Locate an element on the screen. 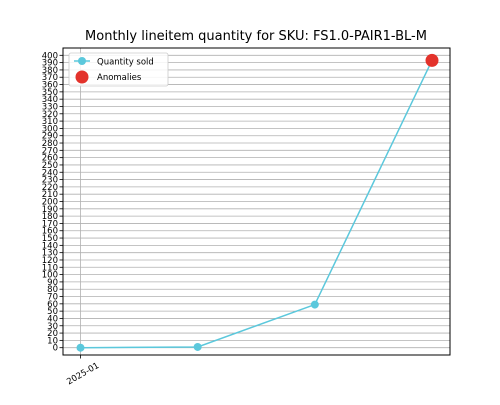  y-tick-label: 310 is located at coordinates (50, 122).